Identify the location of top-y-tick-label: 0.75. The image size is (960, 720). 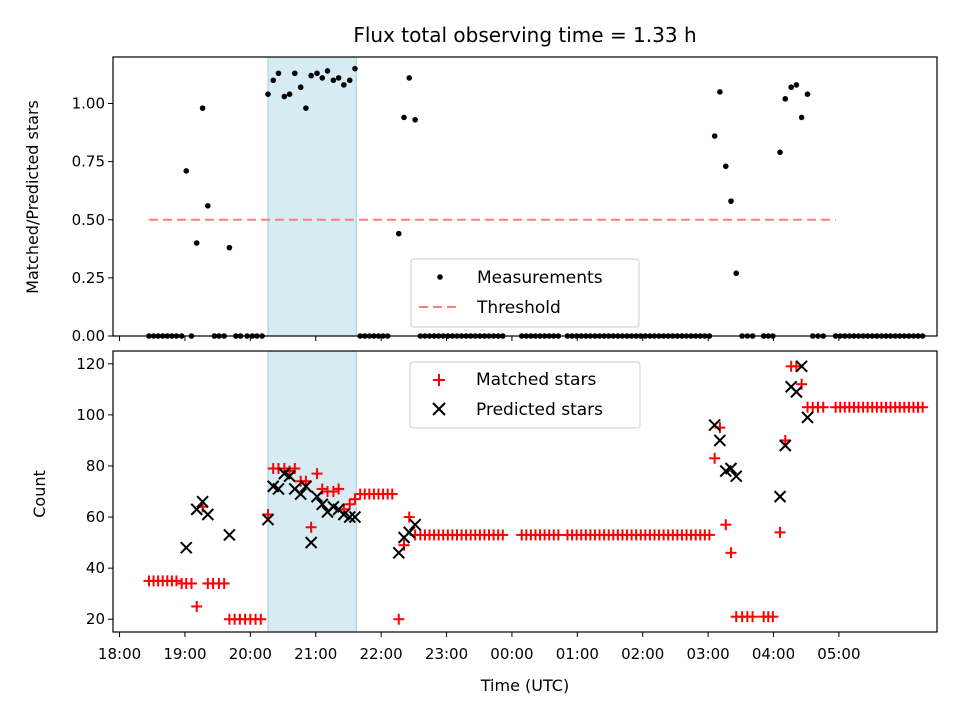
(88, 162).